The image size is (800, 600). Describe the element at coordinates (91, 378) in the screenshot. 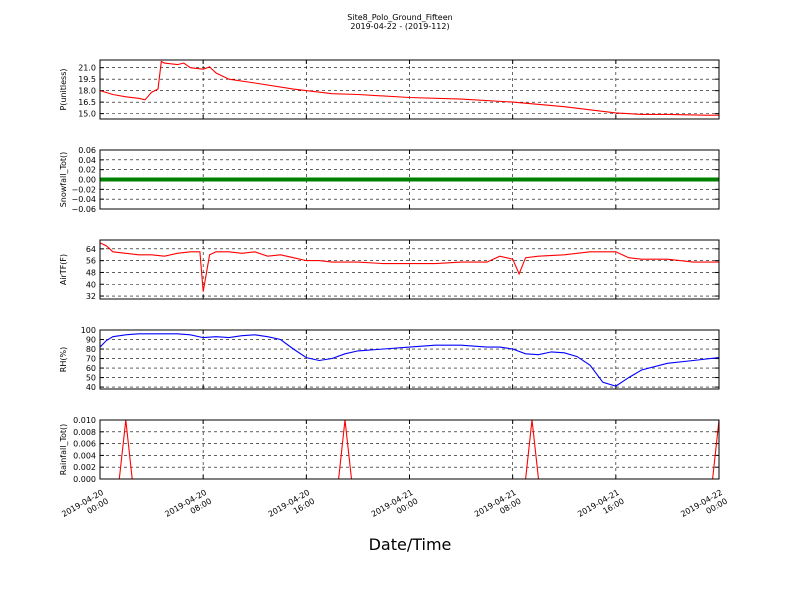

I see `y-tick-label: 50` at that location.